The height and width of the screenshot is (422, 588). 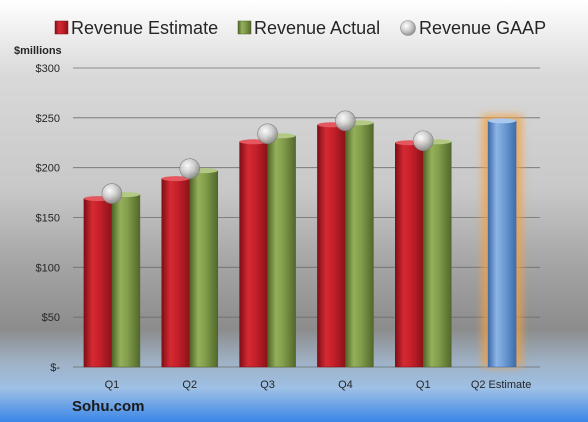 What do you see at coordinates (189, 385) in the screenshot?
I see `x-tick-label: Q2` at bounding box center [189, 385].